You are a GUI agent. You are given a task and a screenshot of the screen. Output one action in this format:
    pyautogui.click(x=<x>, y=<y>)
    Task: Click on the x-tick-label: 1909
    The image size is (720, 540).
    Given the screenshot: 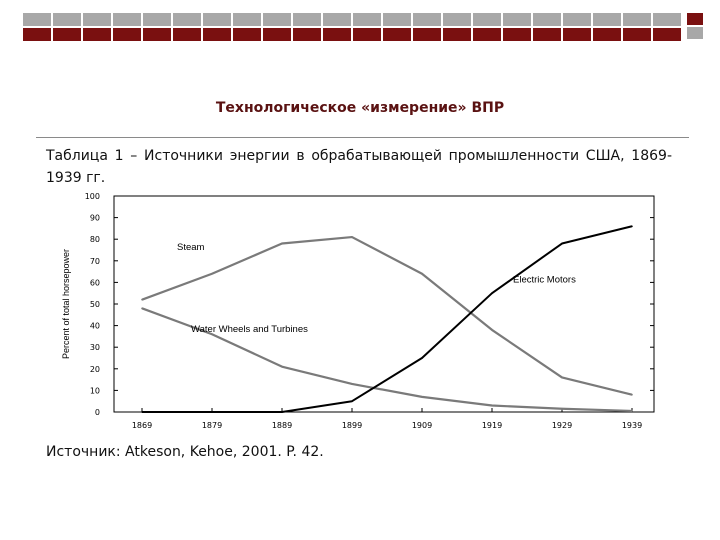 What is the action you would take?
    pyautogui.click(x=422, y=425)
    